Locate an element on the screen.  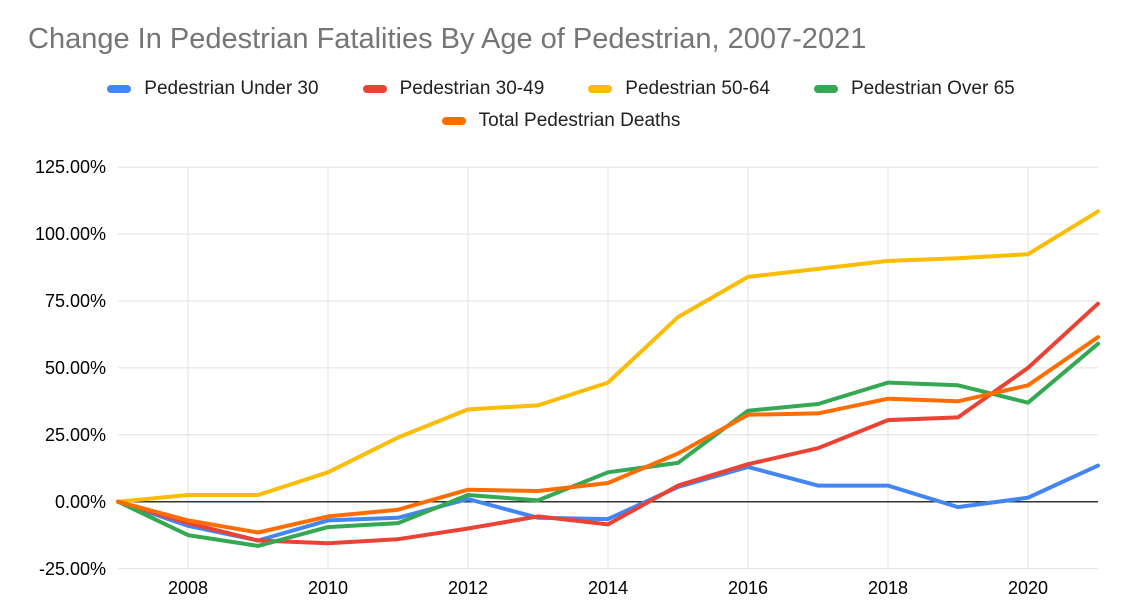
x-axis-tick-label: 2008 is located at coordinates (188, 588).